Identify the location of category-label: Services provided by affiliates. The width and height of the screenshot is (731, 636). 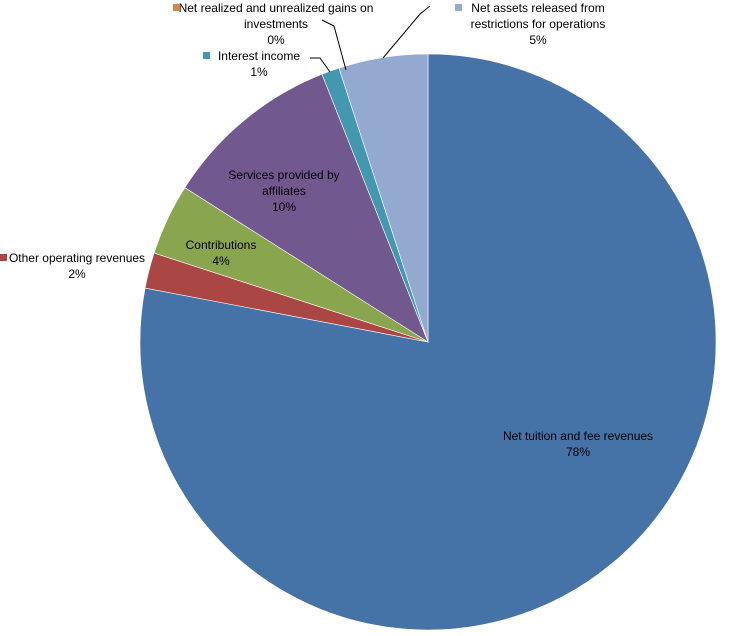
(284, 183).